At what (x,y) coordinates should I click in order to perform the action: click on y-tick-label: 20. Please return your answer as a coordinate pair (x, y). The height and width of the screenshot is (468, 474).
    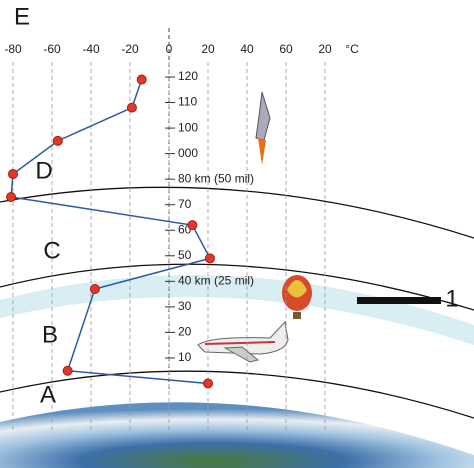
    Looking at the image, I should click on (185, 332).